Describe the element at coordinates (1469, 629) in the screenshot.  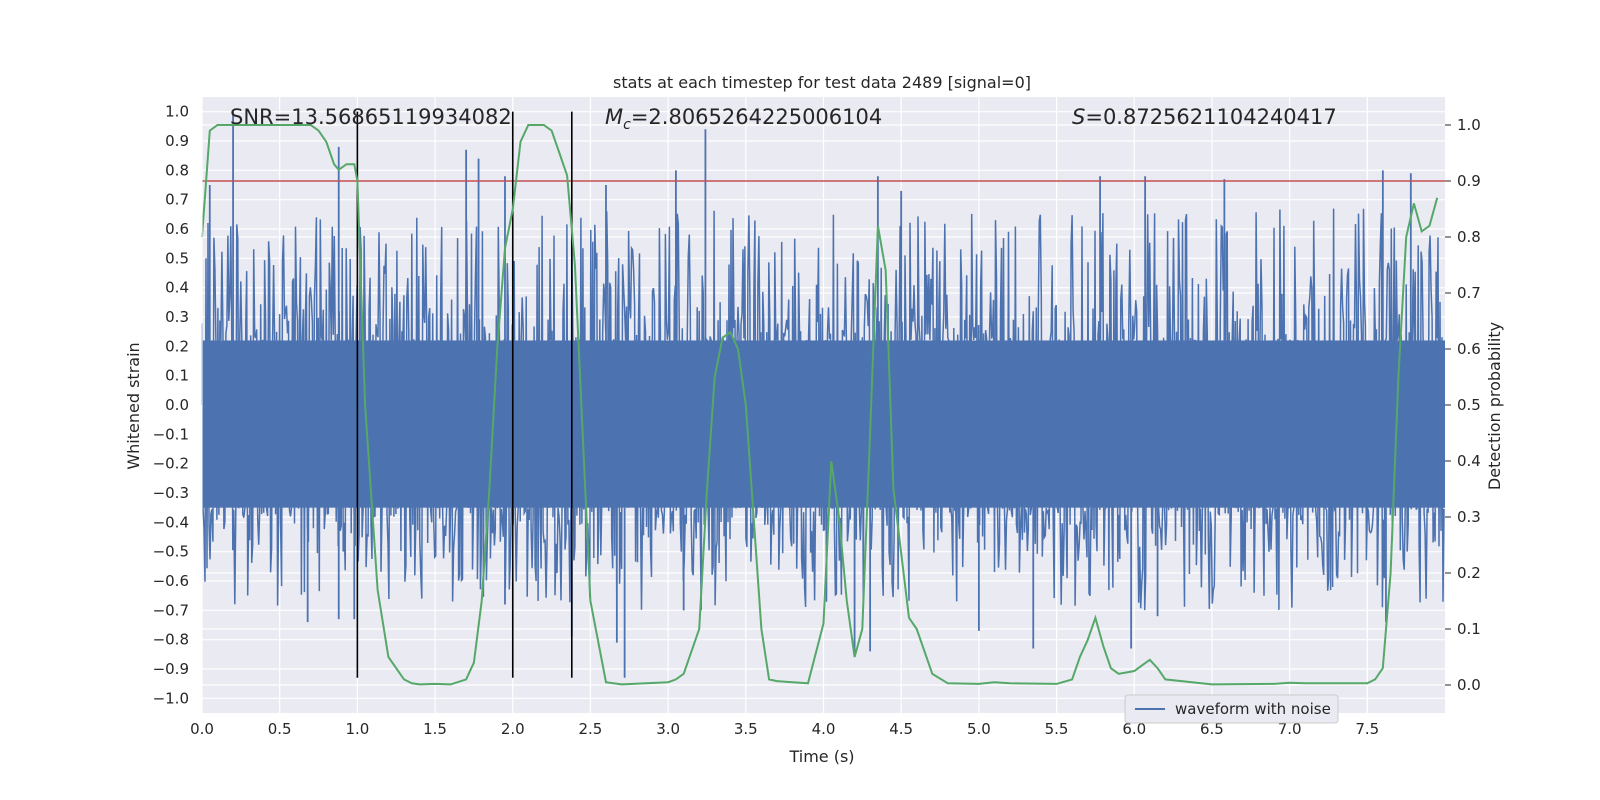
I see `y2-tick-label: 0.1` at that location.